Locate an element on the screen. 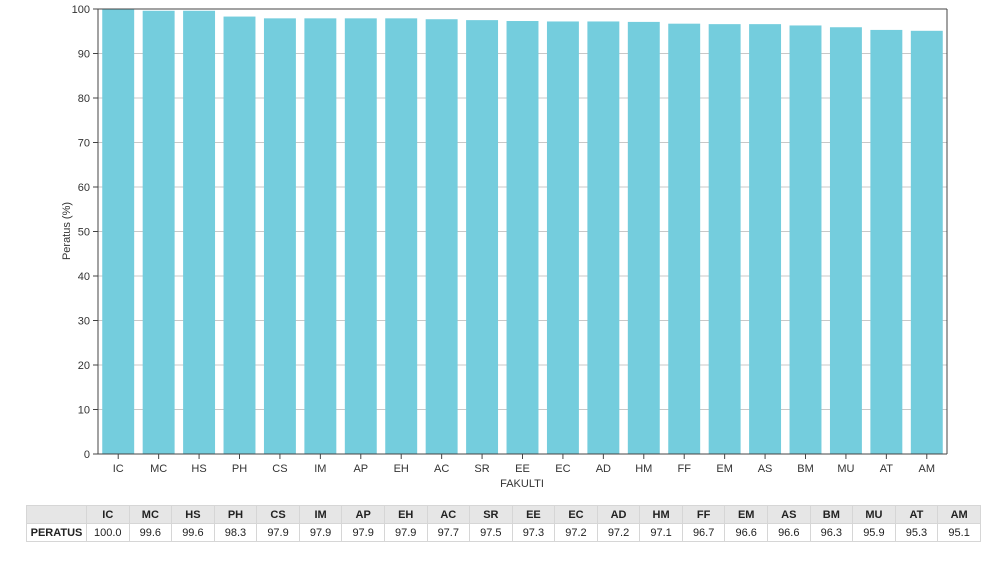  y-tick-labels: 0 10 20 30 40 50 60 70 80 90 100 is located at coordinates (85, 232).